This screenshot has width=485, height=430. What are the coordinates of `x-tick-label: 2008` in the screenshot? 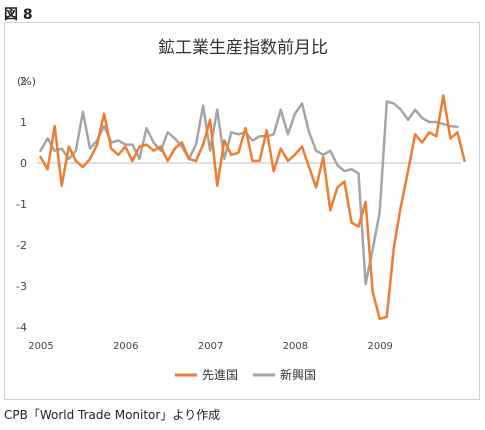 It's located at (295, 346).